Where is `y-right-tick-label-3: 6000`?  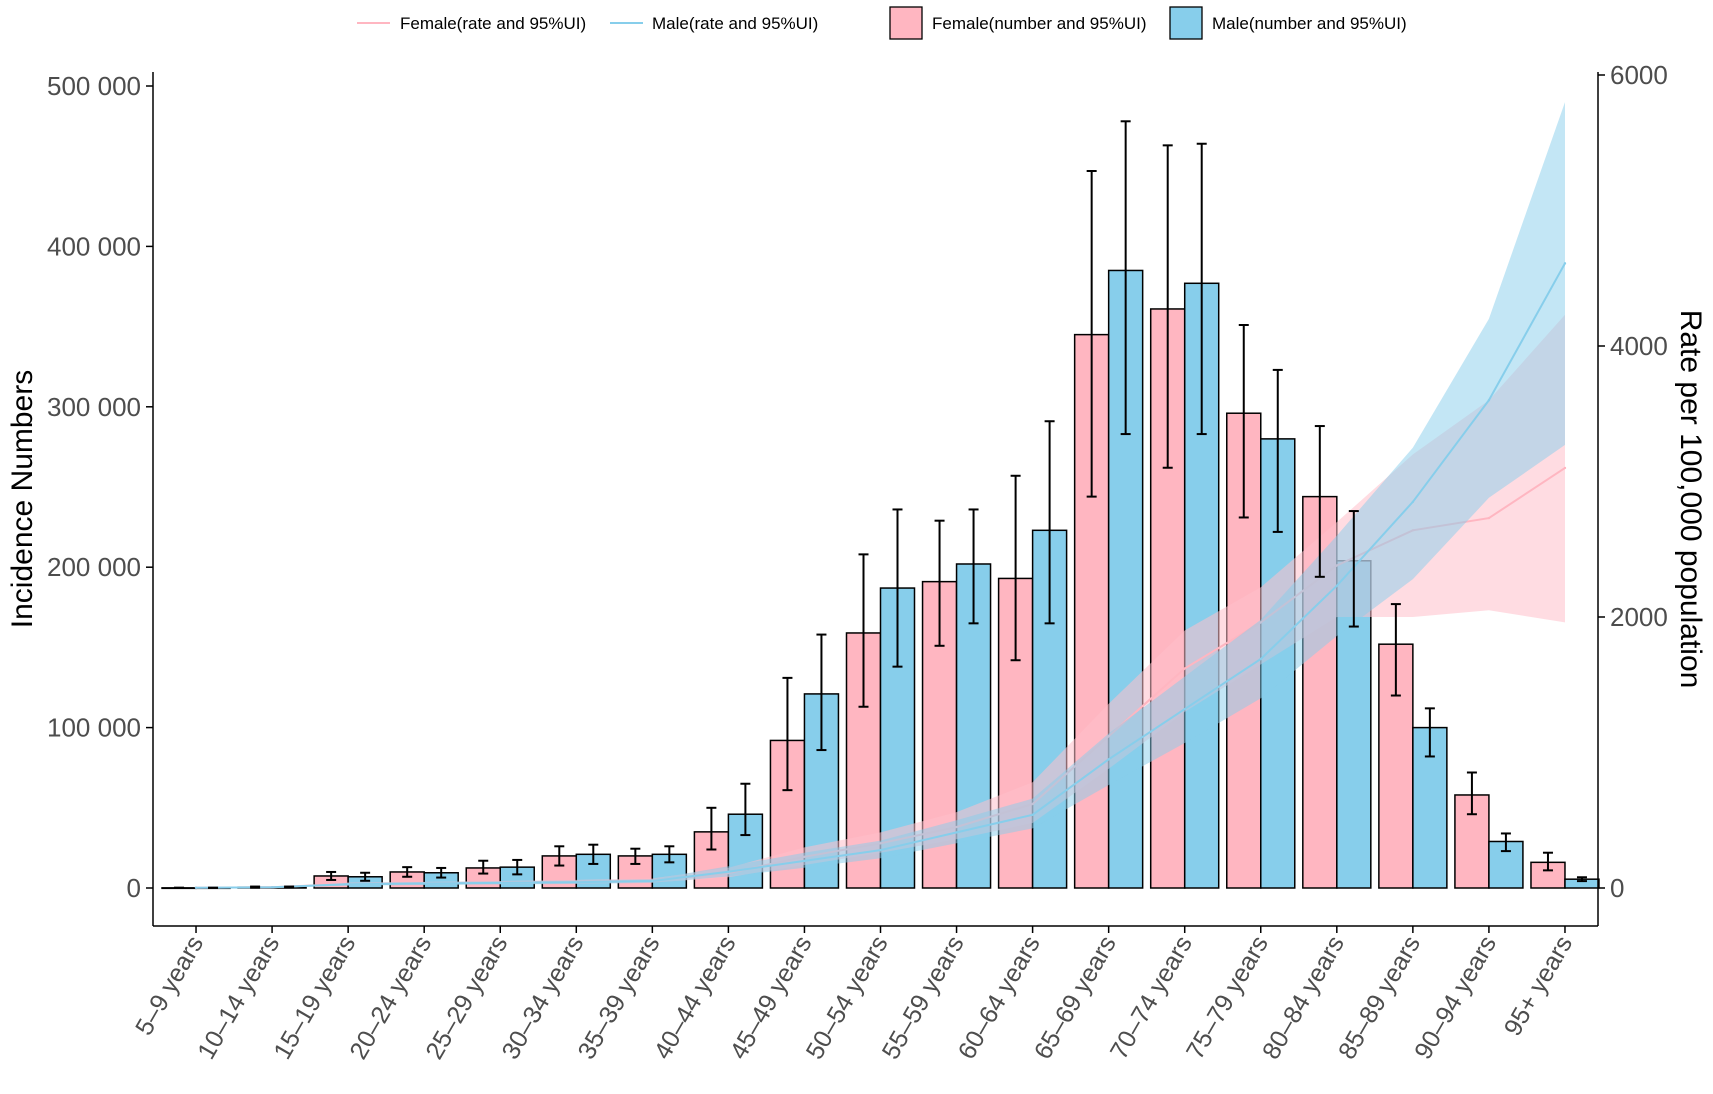 y-right-tick-label-3: 6000 is located at coordinates (1639, 75).